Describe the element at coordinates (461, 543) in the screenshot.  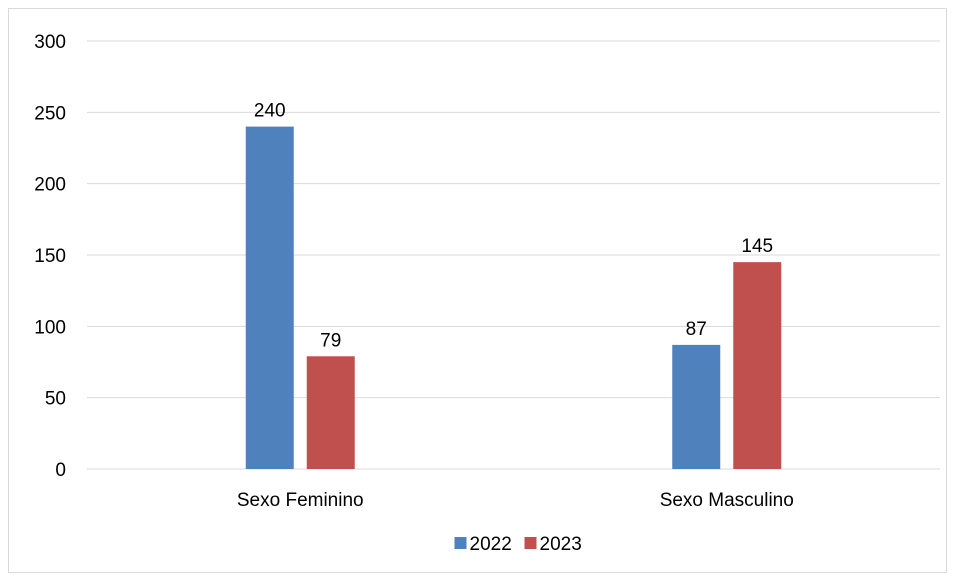
I see `legend-swatch-2022` at that location.